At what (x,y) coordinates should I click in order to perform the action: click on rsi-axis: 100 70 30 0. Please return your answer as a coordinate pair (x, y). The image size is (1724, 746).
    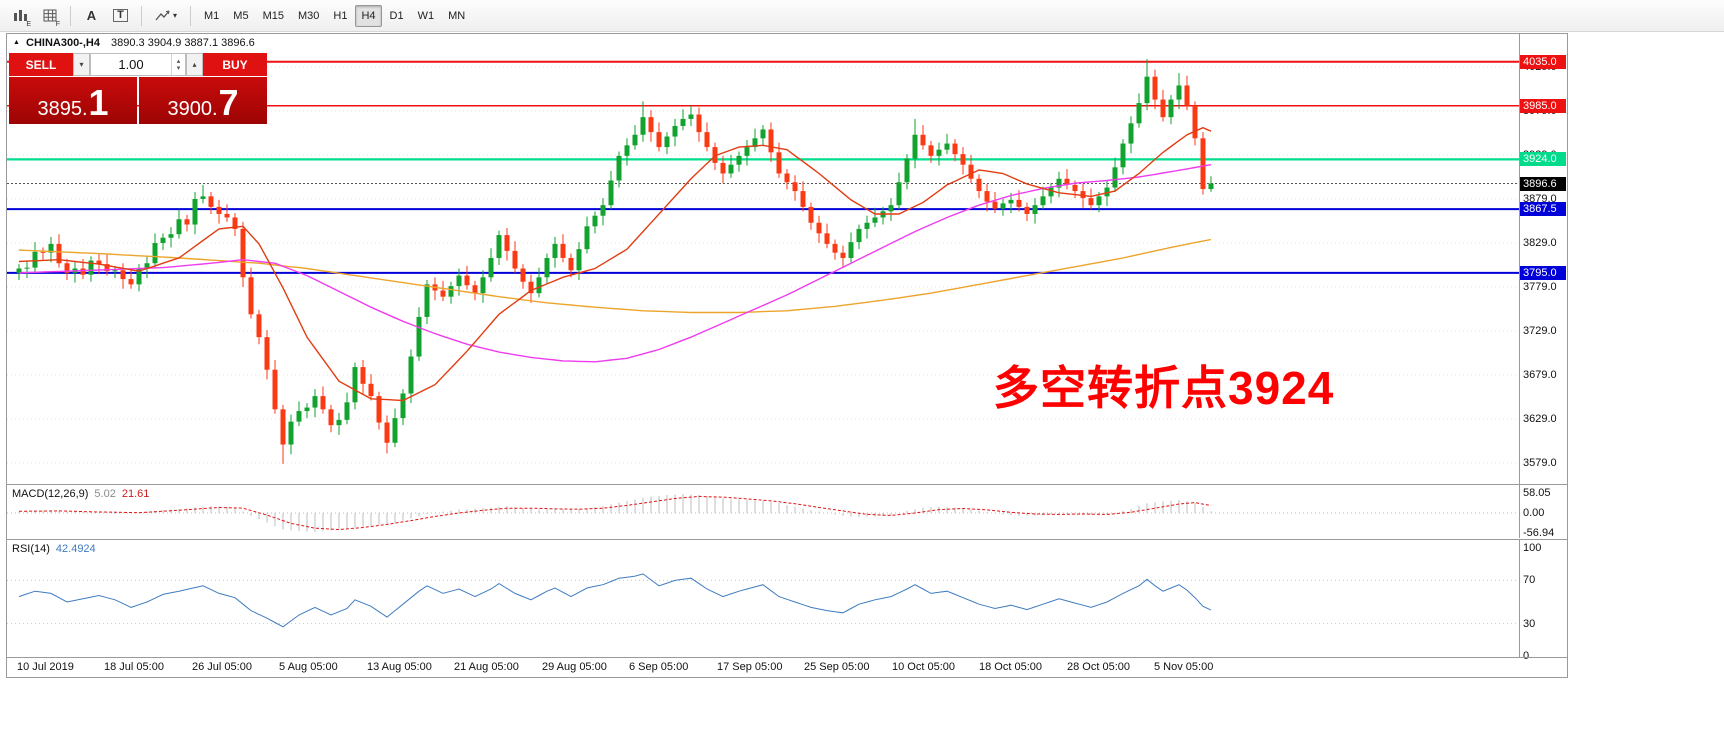
    Looking at the image, I should click on (1543, 601).